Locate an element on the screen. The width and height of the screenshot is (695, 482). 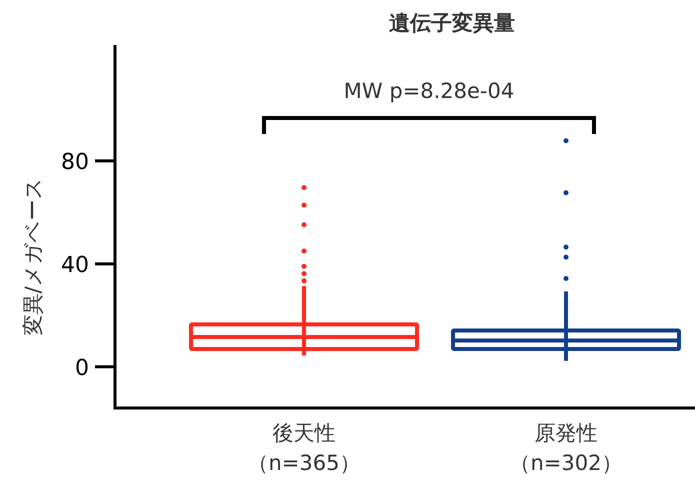
x-tick-label: 原発性（n=302） is located at coordinates (566, 448).